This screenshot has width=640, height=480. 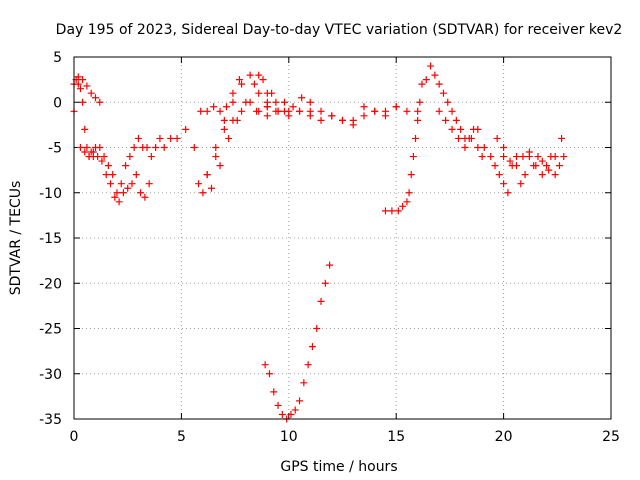 I want to click on y-tick-label: -20, so click(x=50, y=284).